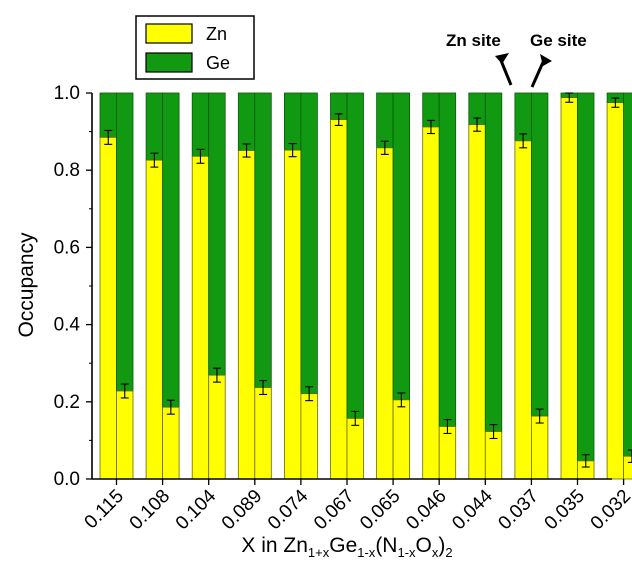 The width and height of the screenshot is (632, 564). Describe the element at coordinates (150, 510) in the screenshot. I see `x-tick-label-0.108: 0.108` at that location.